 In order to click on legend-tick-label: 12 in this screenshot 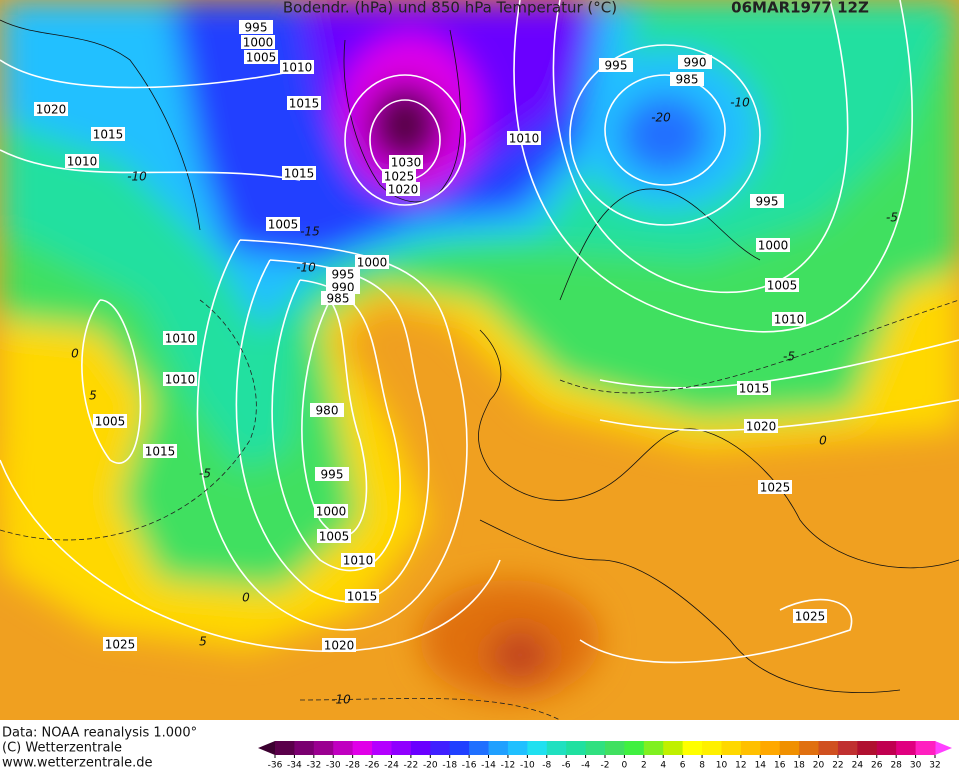, I will do `click(740, 766)`.